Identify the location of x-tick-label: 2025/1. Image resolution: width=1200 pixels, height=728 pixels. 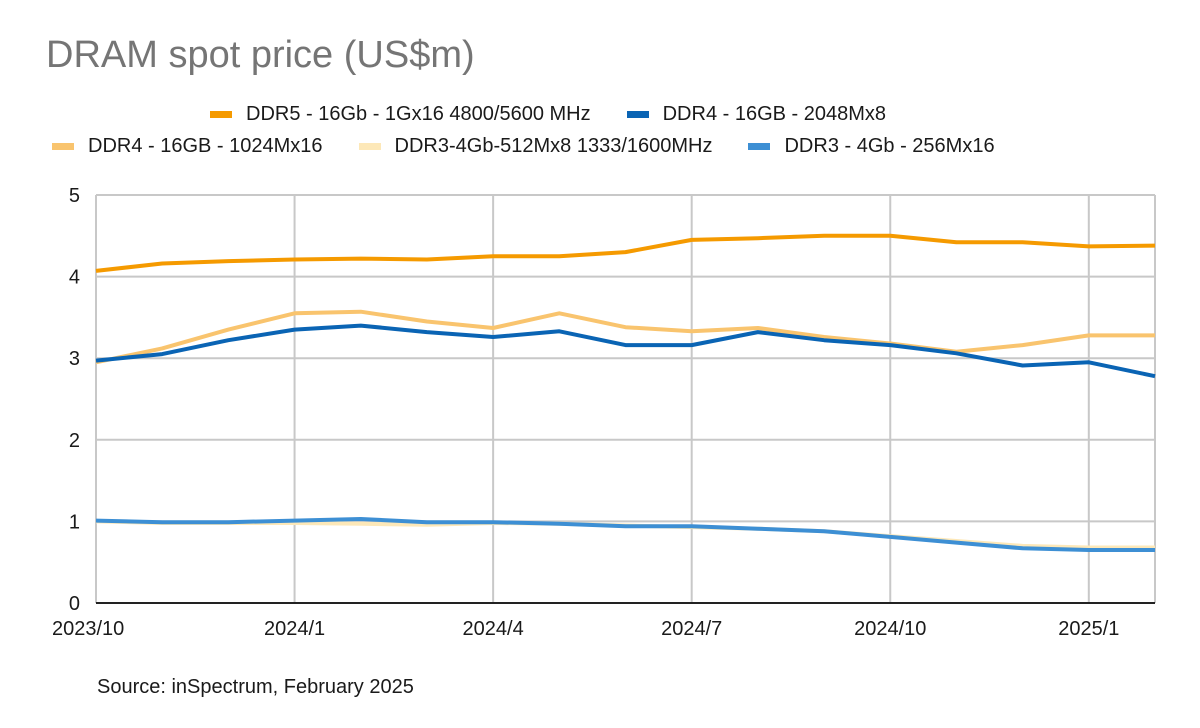
(1088, 629).